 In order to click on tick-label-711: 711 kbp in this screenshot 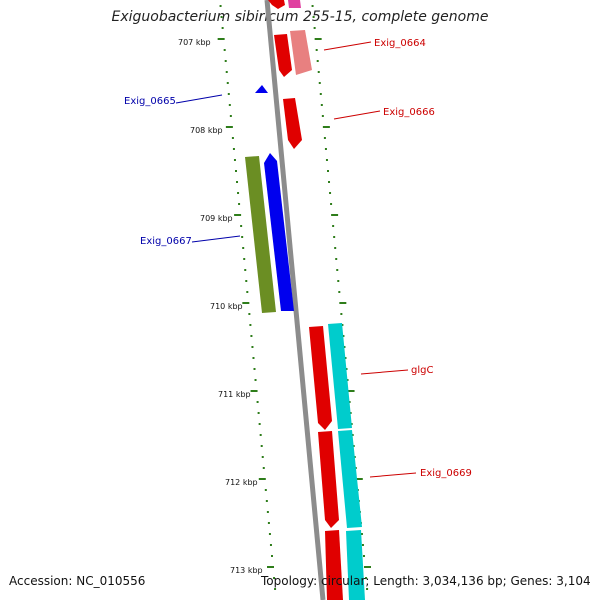, I will do `click(234, 394)`.